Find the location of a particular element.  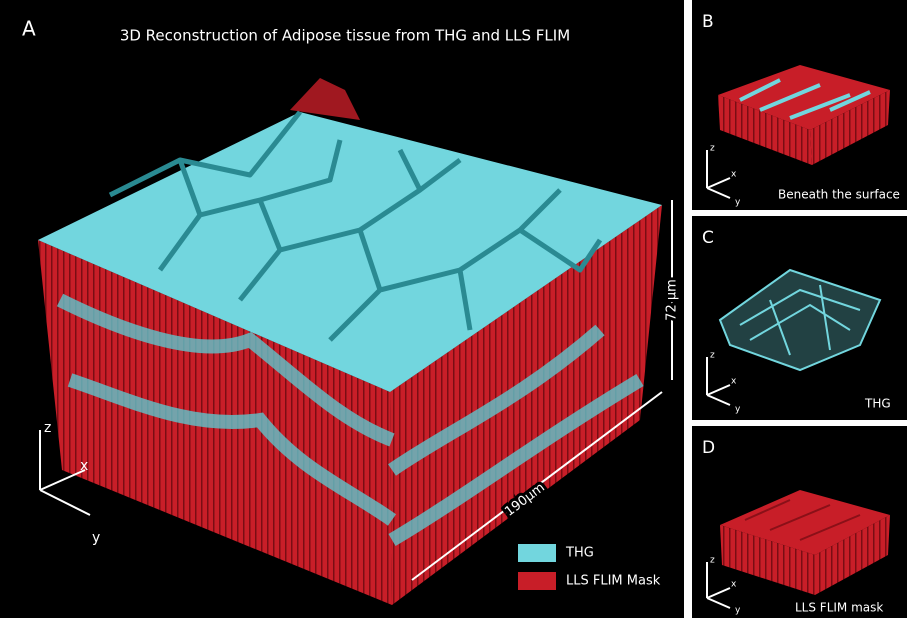

scale-label: 72 µm is located at coordinates (672, 300).